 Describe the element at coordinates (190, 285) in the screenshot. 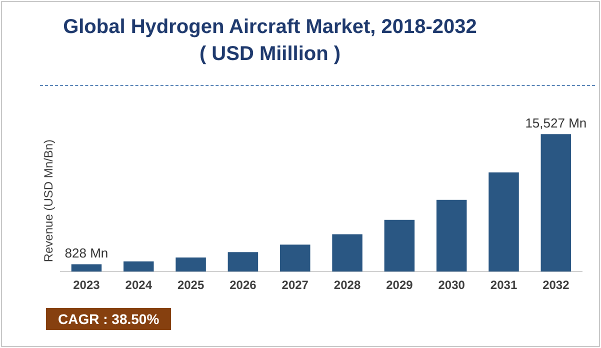

I see `x-tick-label: 2025` at that location.